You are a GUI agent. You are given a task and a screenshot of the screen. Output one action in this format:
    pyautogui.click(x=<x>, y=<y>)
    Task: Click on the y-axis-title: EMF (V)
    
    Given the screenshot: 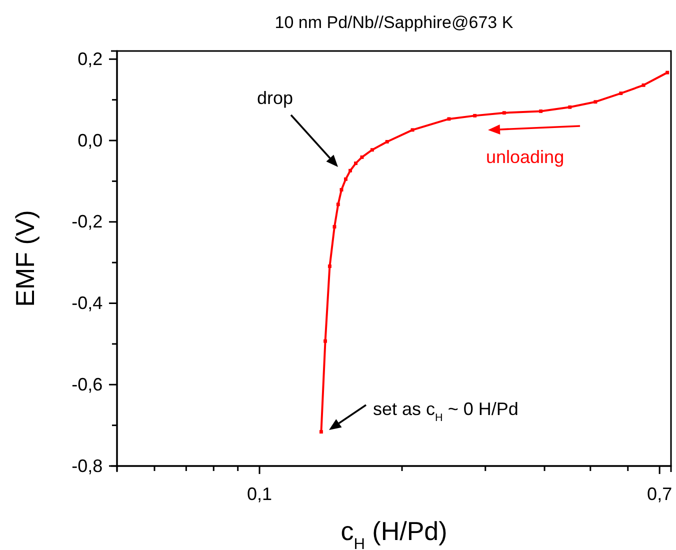 What is the action you would take?
    pyautogui.click(x=25, y=258)
    